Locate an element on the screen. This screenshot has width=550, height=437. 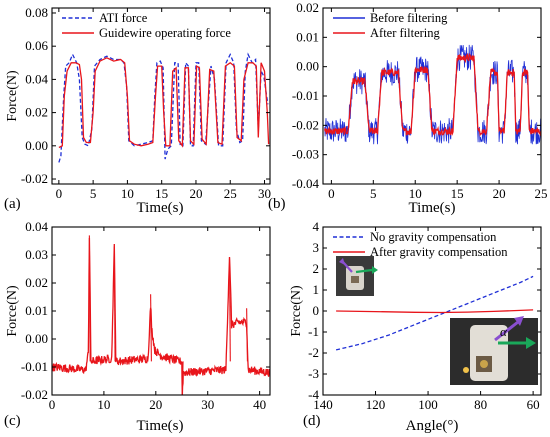
legend-entry: Guidewire operating force is located at coordinates (165, 33).